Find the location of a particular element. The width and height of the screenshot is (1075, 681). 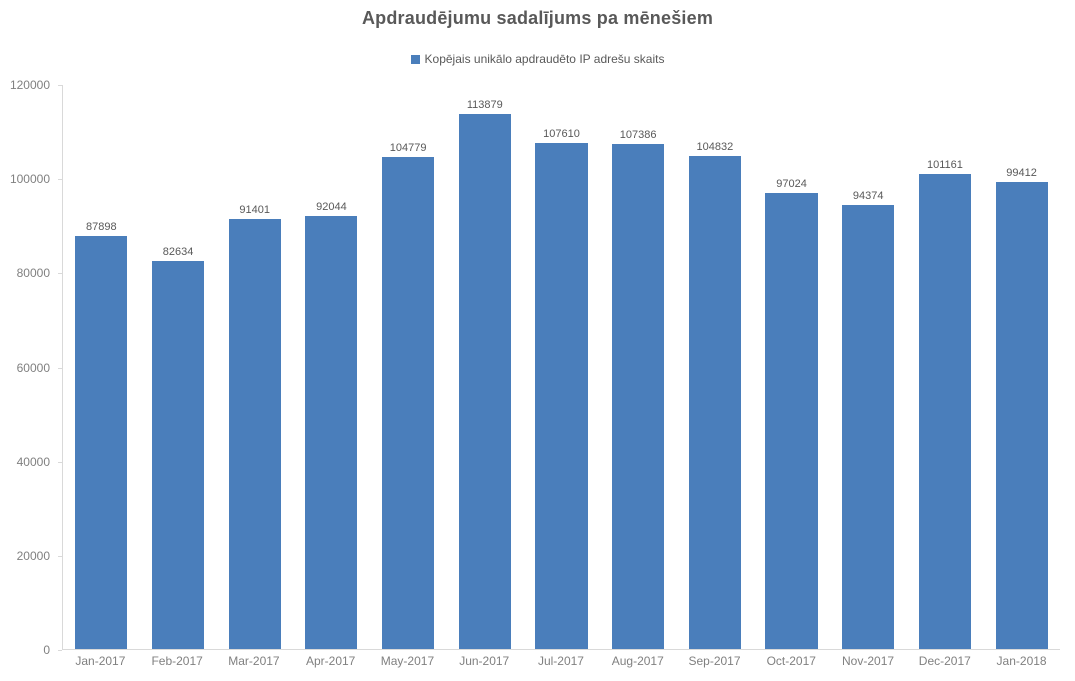

x-tick-label: Aug-2017 is located at coordinates (637, 661).